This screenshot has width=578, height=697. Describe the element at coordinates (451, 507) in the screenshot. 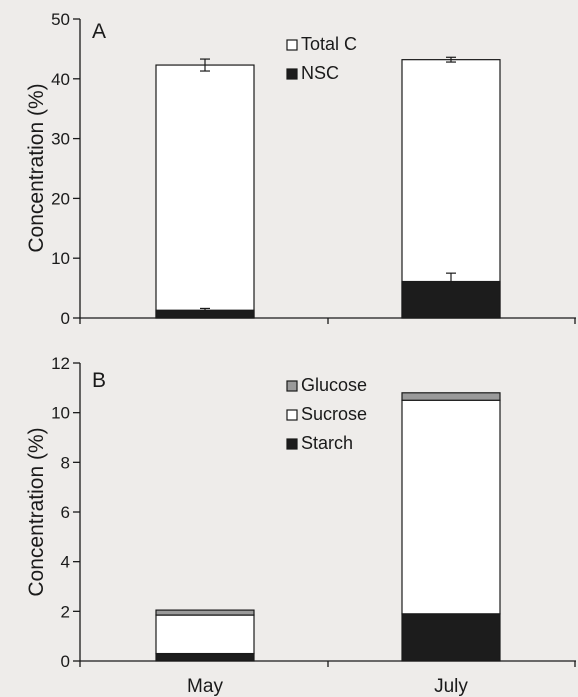

I see `bar-sucrose-july` at that location.